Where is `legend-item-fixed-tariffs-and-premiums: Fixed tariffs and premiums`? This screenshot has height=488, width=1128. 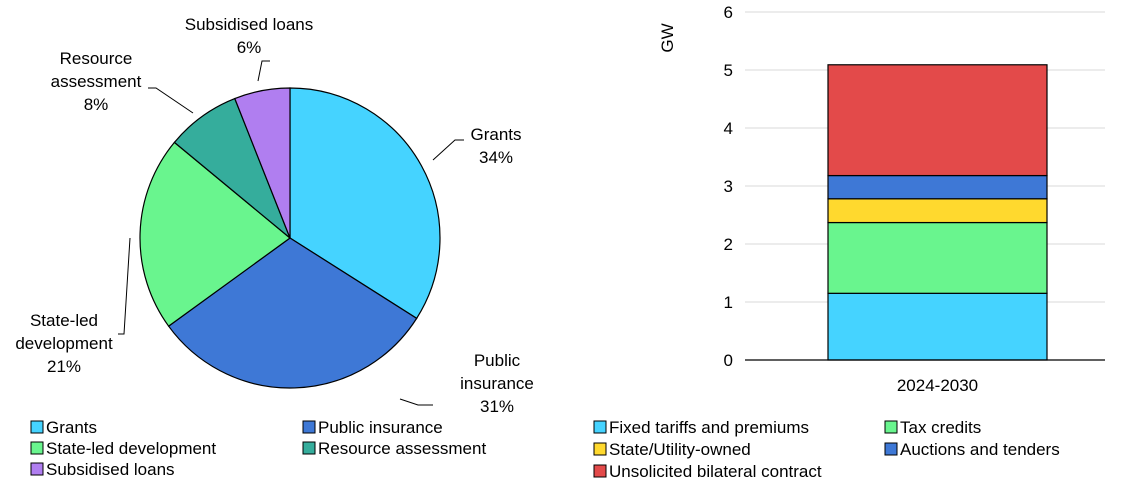
legend-item-fixed-tariffs-and-premiums: Fixed tariffs and premiums is located at coordinates (701, 427).